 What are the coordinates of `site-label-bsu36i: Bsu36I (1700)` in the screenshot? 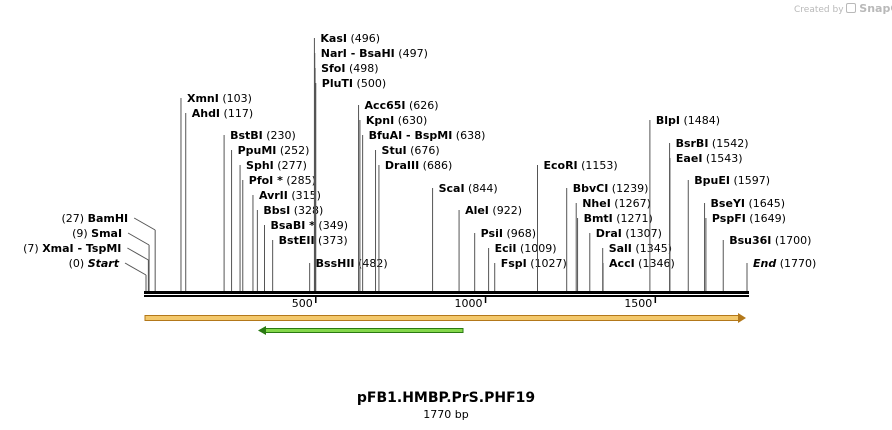 It's located at (770, 240).